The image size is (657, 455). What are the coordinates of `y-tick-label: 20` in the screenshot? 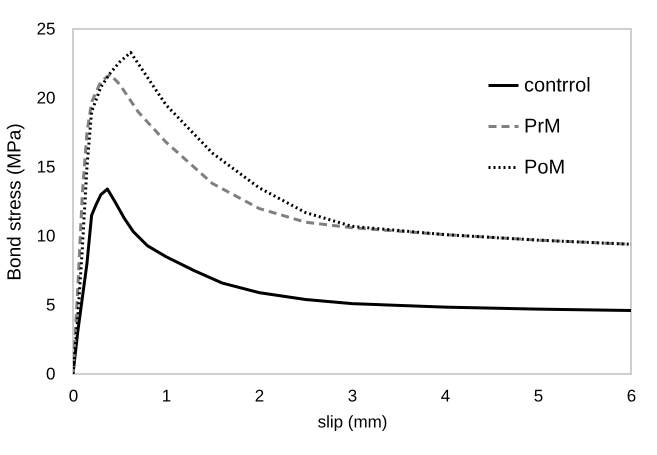 It's located at (46, 98).